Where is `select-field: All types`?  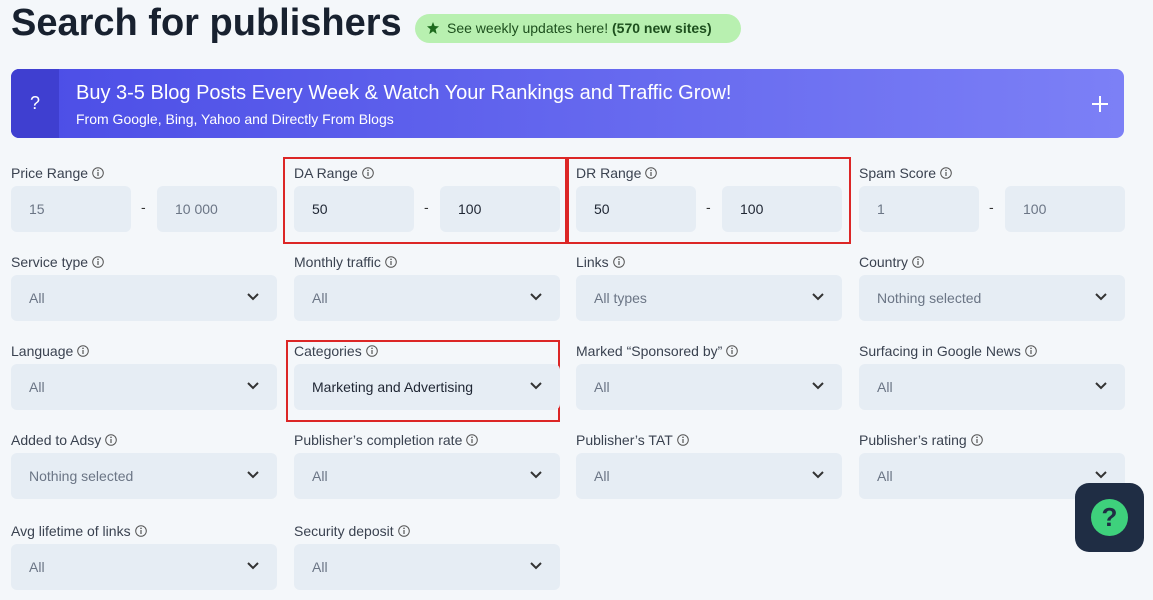
select-field: All types is located at coordinates (709, 298).